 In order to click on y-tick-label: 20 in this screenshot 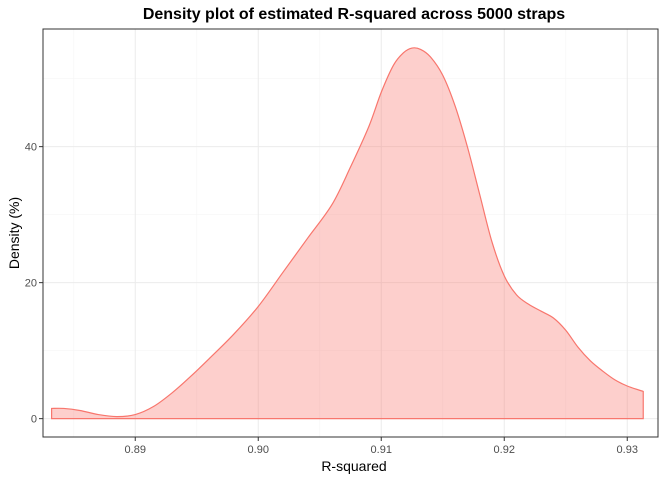, I will do `click(31, 284)`.